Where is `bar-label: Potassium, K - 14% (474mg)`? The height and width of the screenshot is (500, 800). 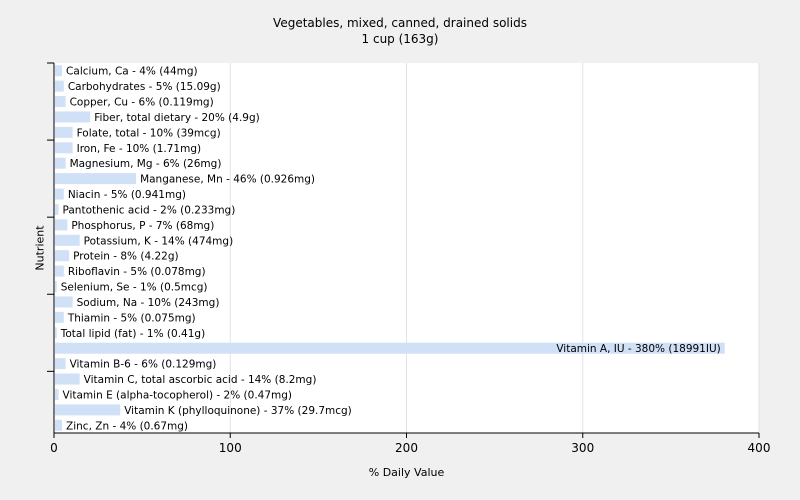 bar-label: Potassium, K - 14% (474mg) is located at coordinates (159, 241).